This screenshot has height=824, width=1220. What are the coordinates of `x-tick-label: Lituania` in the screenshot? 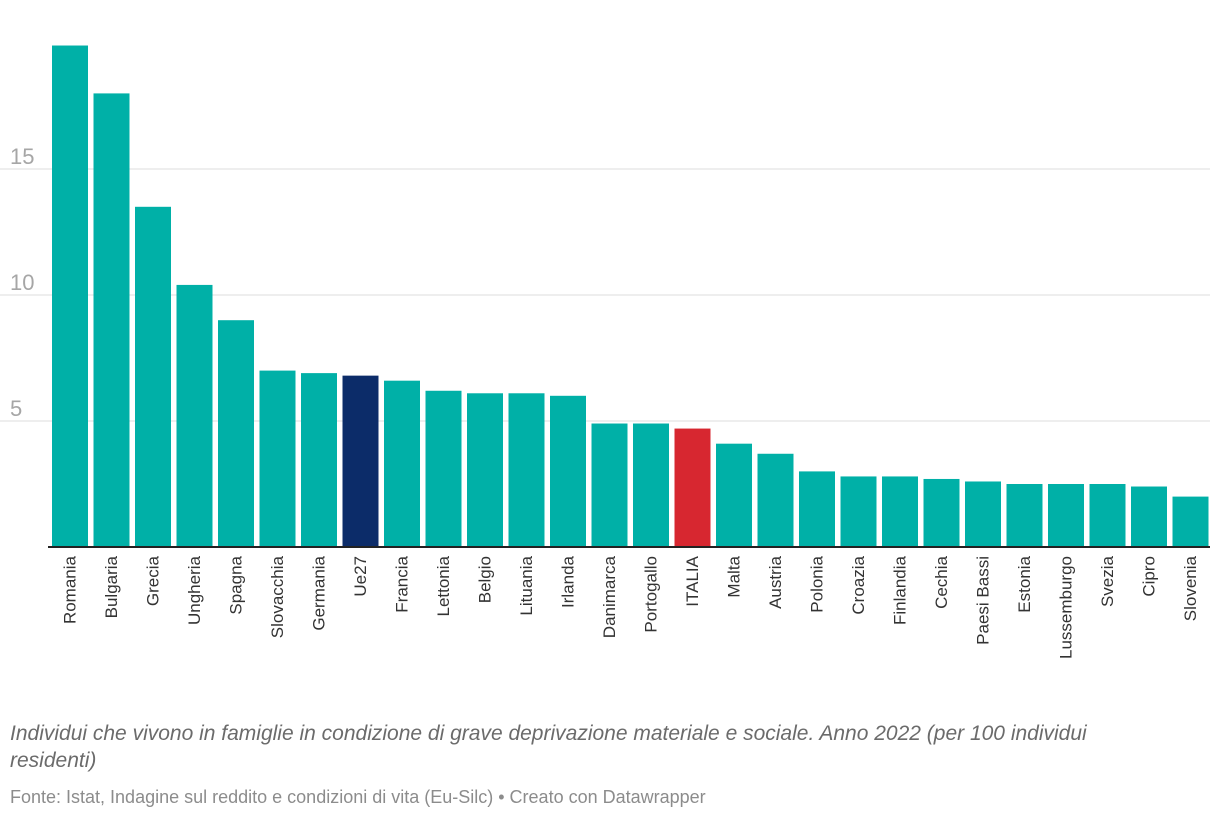 It's located at (526, 585).